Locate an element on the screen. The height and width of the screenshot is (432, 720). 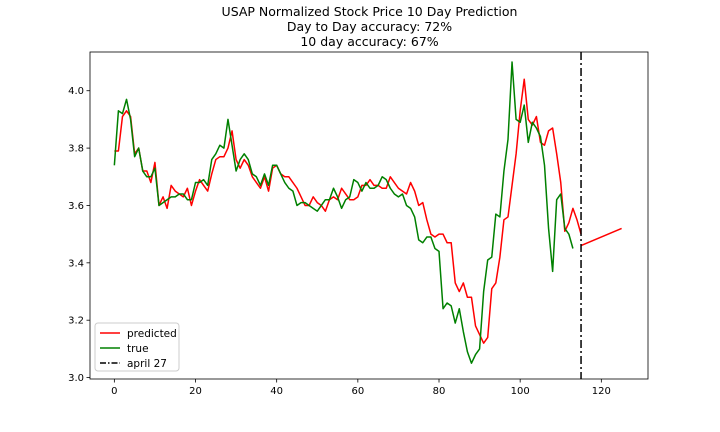
y-tick-label: 3.8 is located at coordinates (76, 149).